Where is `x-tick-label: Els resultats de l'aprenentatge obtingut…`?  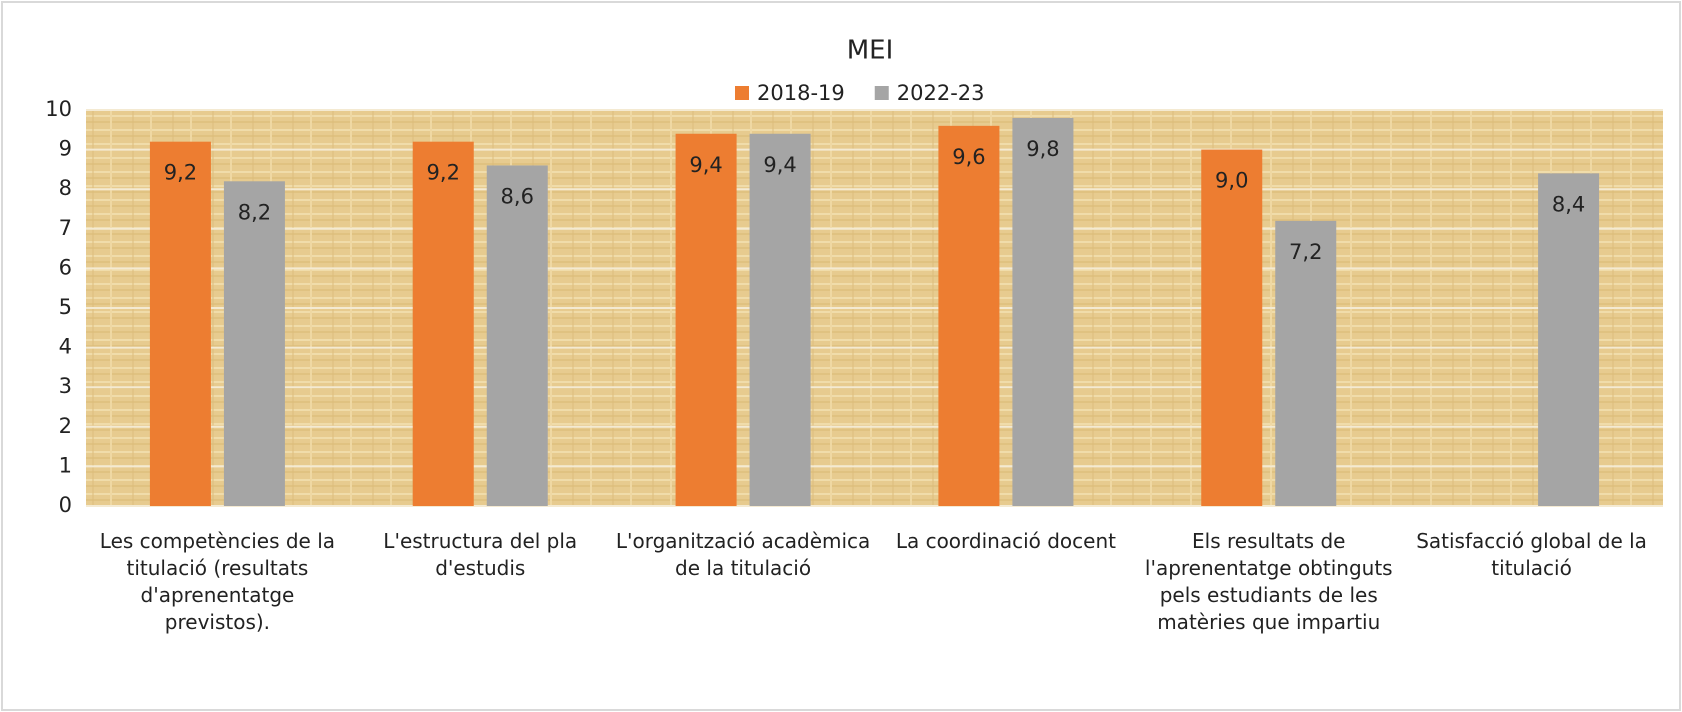
x-tick-label: Els resultats de l'aprenentatge obtingut… is located at coordinates (1268, 581).